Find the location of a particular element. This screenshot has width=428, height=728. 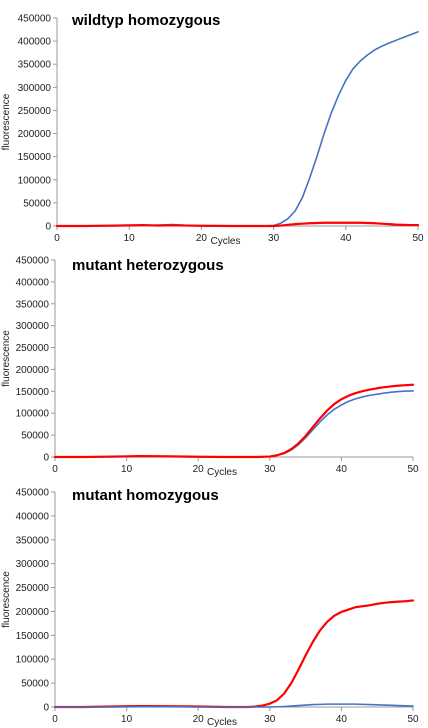

chart-title: wildtyp homozygous is located at coordinates (145, 20).